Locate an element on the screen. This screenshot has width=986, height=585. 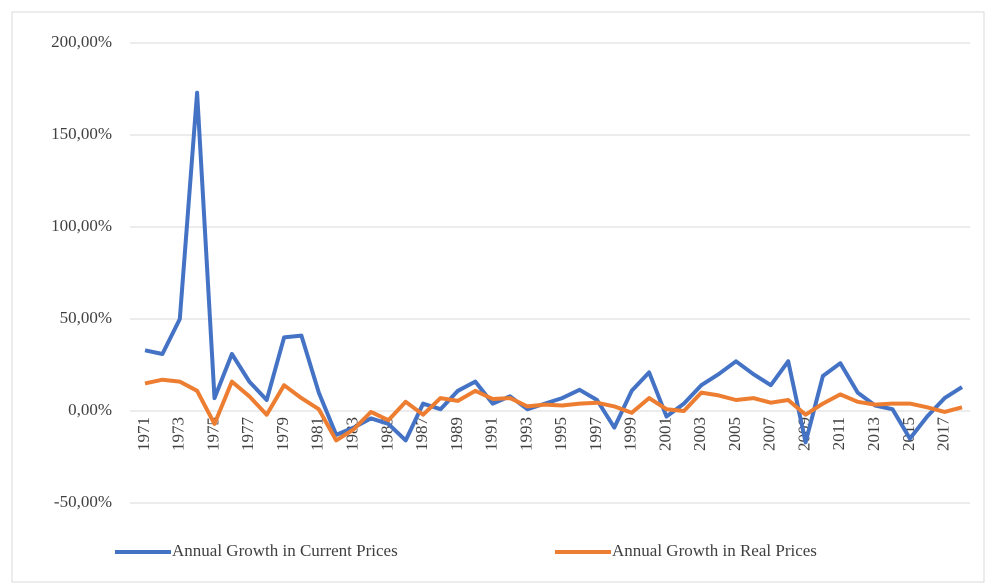
x-tick-label: 1979 is located at coordinates (282, 434).